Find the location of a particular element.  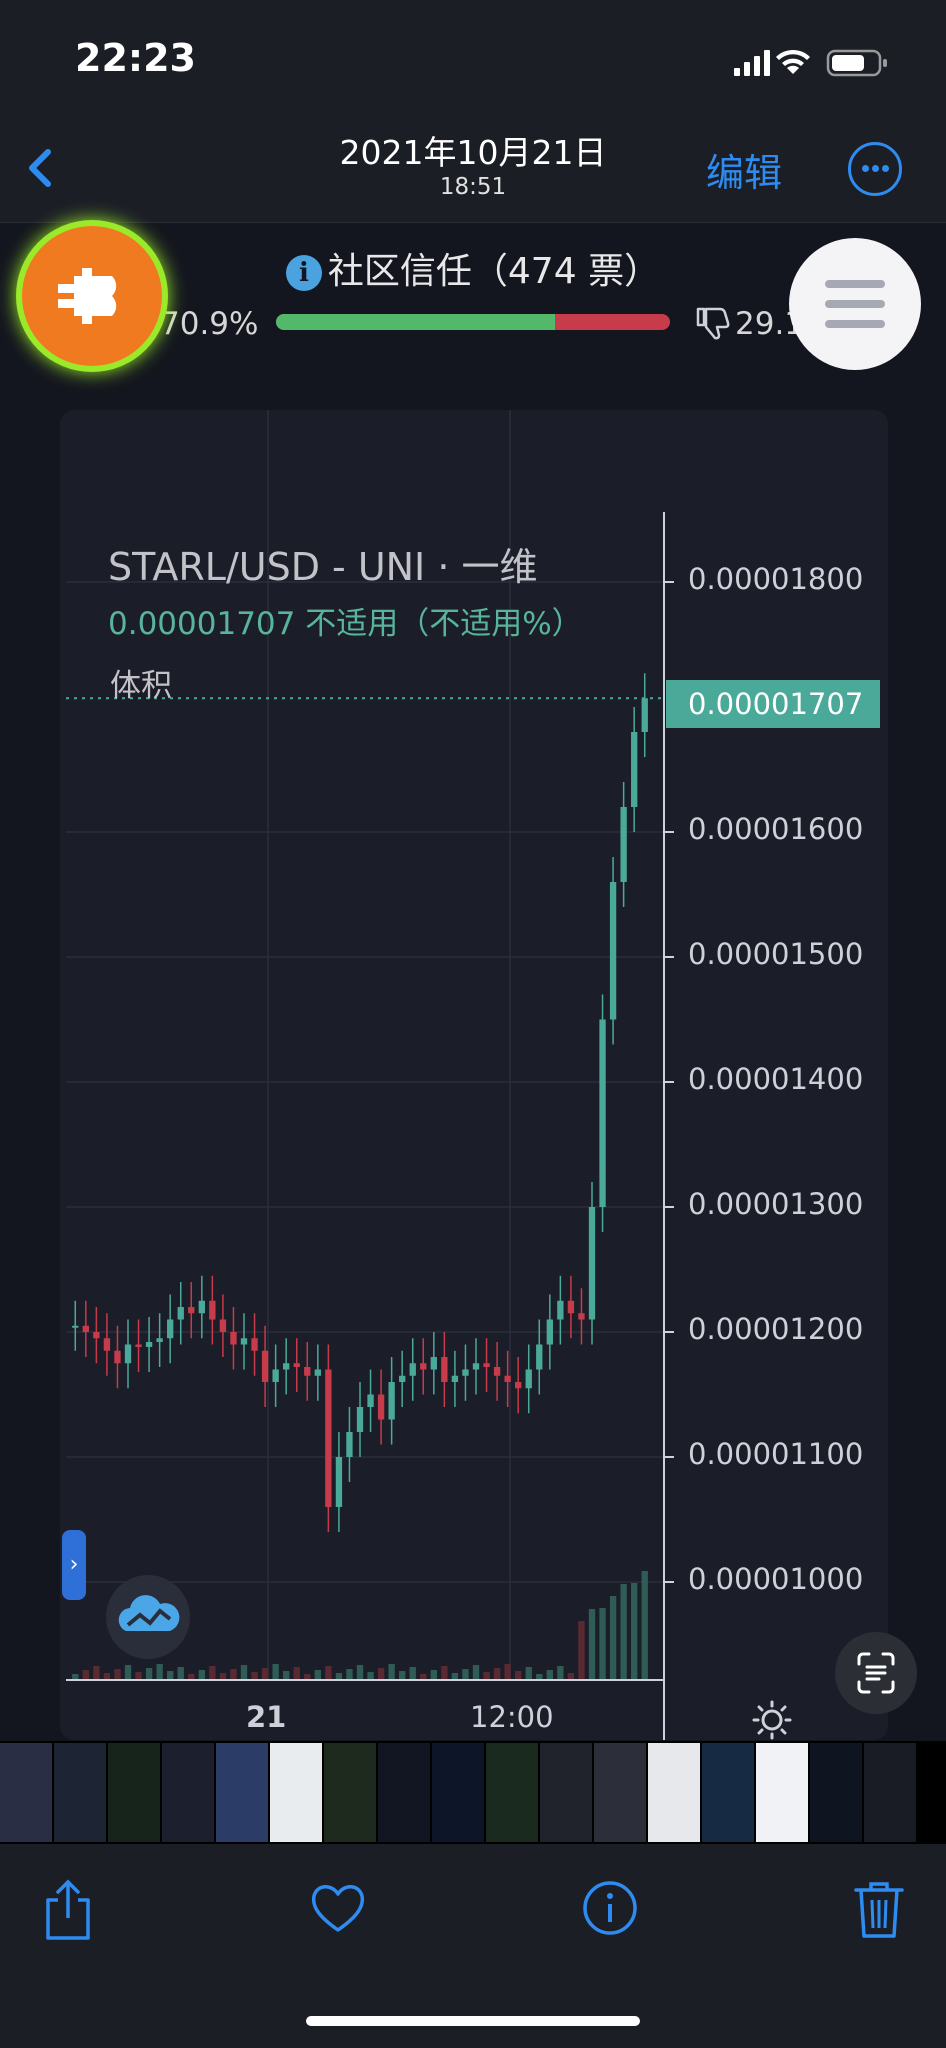

y-tick-label: 0.00001800 is located at coordinates (776, 579).